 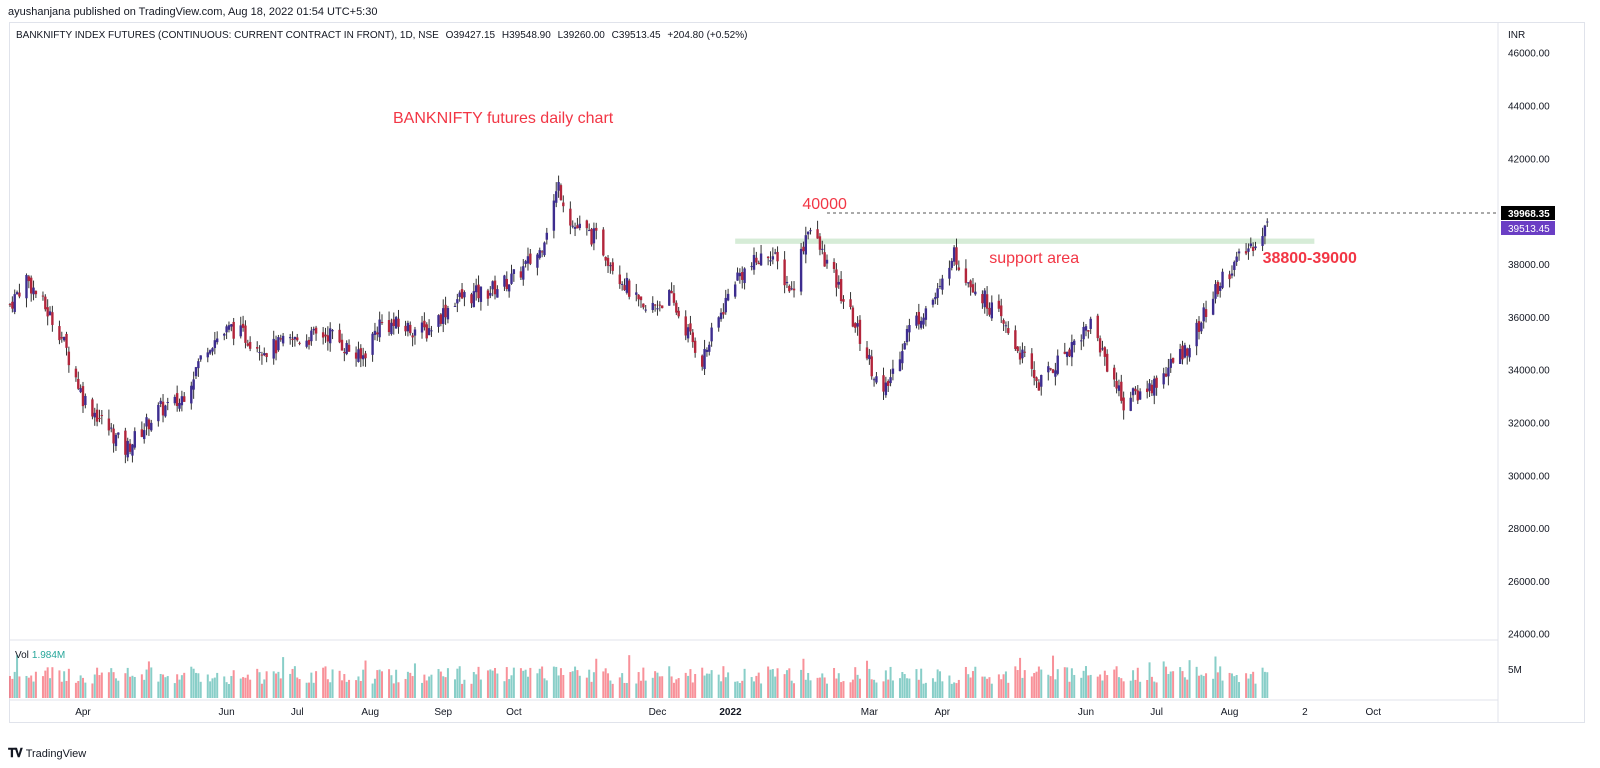 I want to click on x-tick-label: Apr, so click(x=83, y=712).